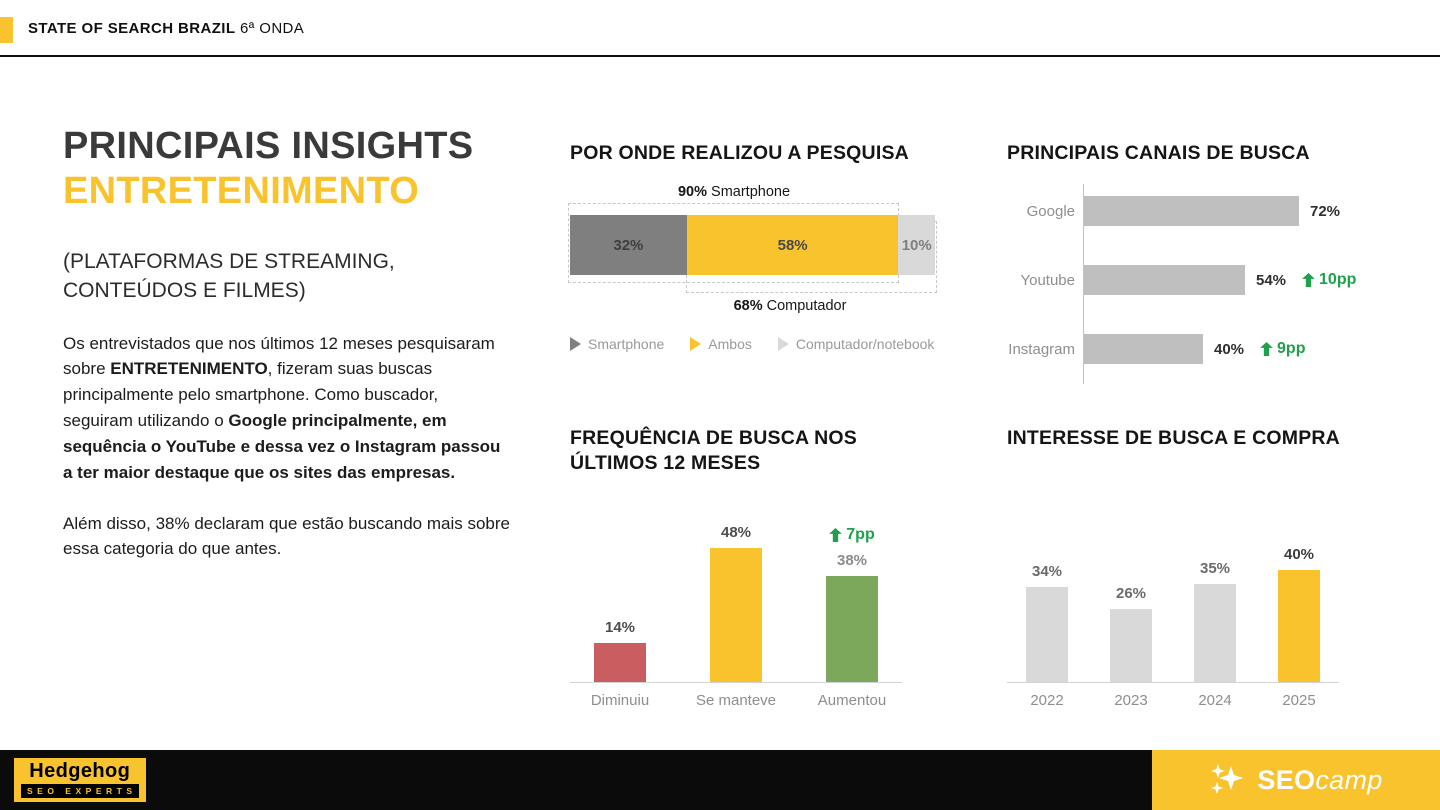 Image resolution: width=1440 pixels, height=810 pixels. What do you see at coordinates (1173, 700) in the screenshot?
I see `bar-category-labels: 2022 2023 2024 2025` at bounding box center [1173, 700].